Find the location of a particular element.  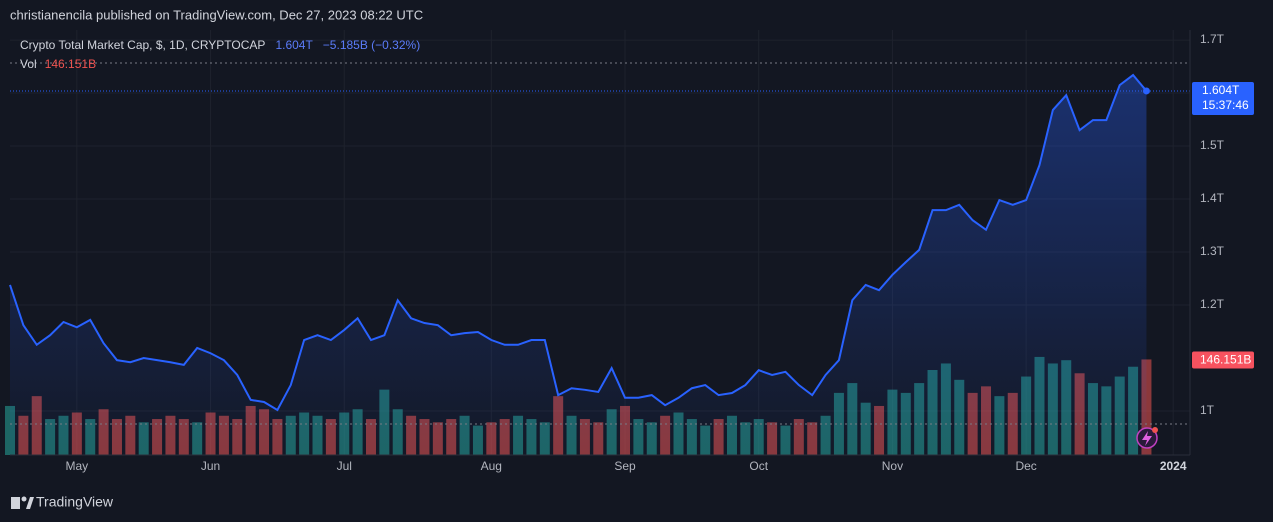

lightning-icon is located at coordinates (1147, 438).